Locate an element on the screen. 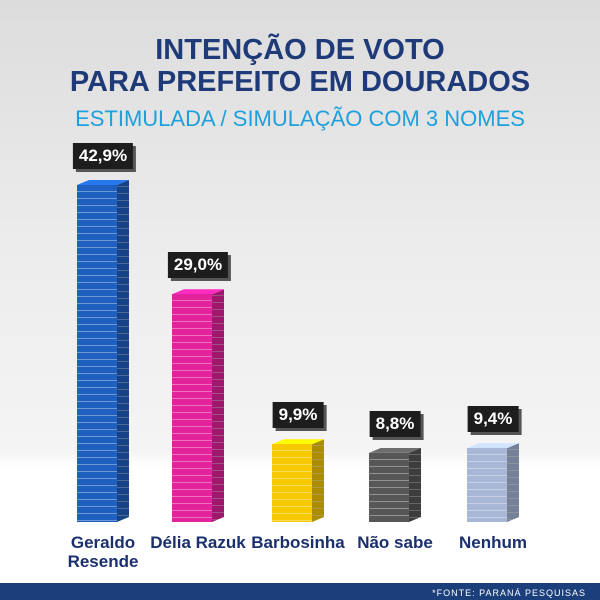 This screenshot has height=600, width=600. chart-subtitle: ESTIMULADA / SIMULAÇÃO COM 3 NOMES is located at coordinates (300, 118).